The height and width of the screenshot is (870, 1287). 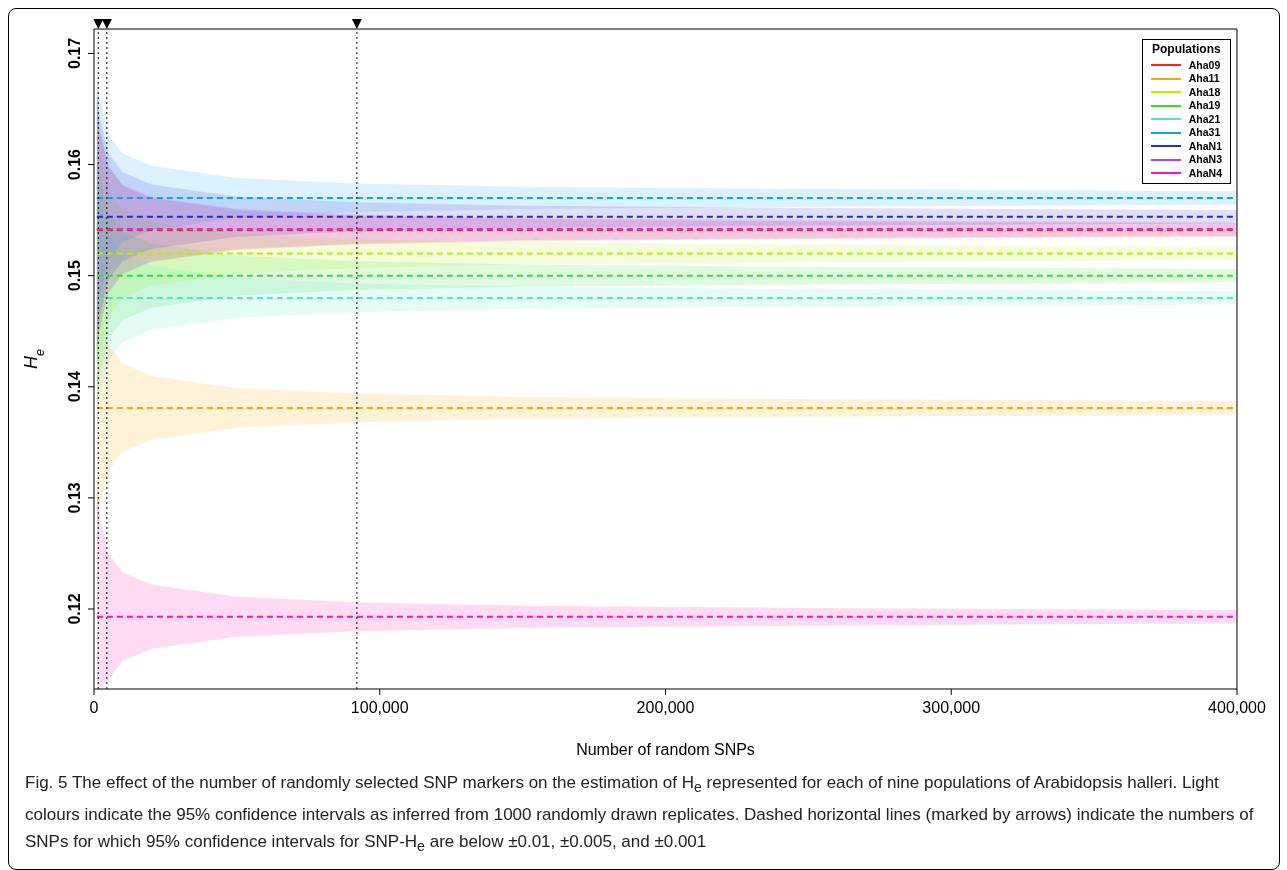 What do you see at coordinates (1204, 106) in the screenshot?
I see `legend-label: Aha19` at bounding box center [1204, 106].